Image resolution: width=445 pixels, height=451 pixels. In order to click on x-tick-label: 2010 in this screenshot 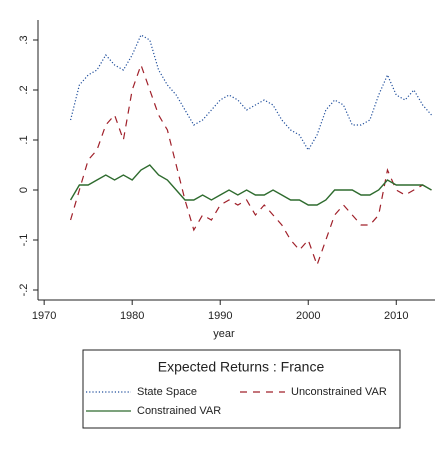, I will do `click(396, 316)`.